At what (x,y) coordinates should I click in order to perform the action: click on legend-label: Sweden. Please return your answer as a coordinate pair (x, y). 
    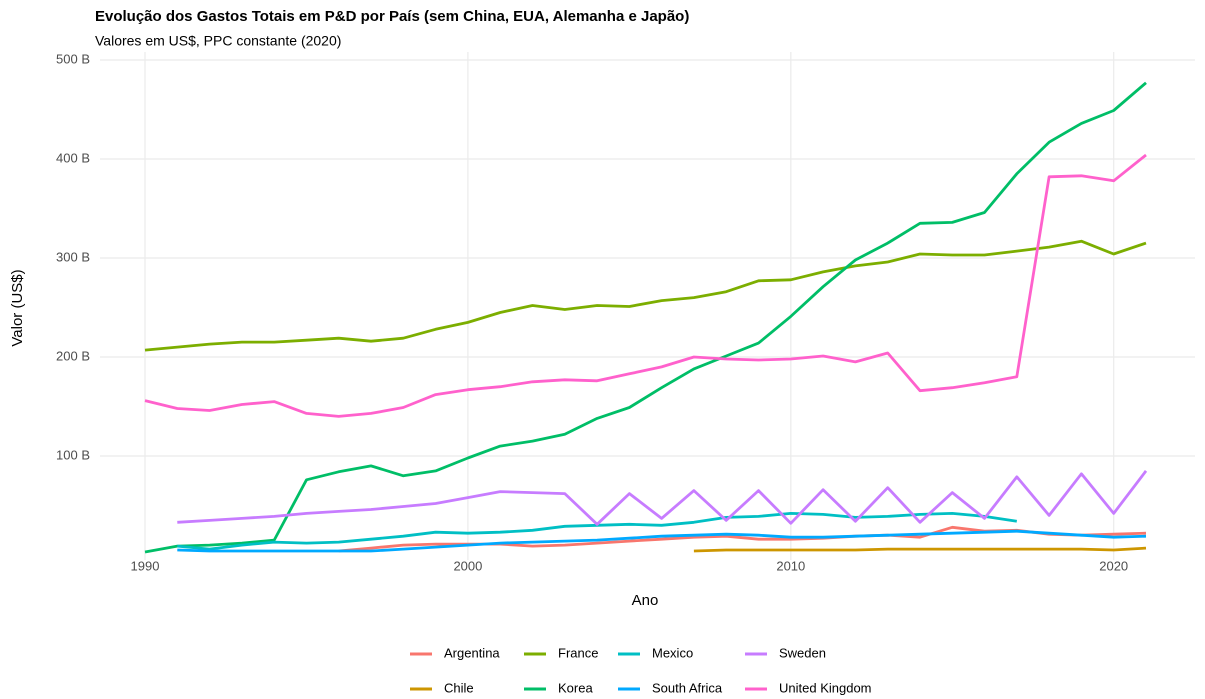
    Looking at the image, I should click on (802, 652).